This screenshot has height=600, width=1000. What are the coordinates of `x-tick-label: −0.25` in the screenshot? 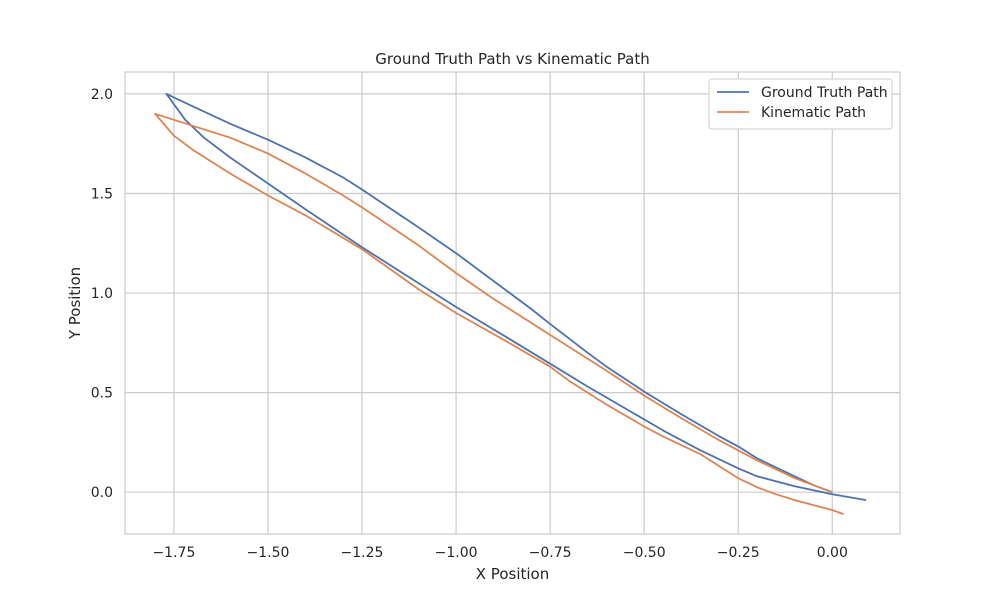 It's located at (738, 553).